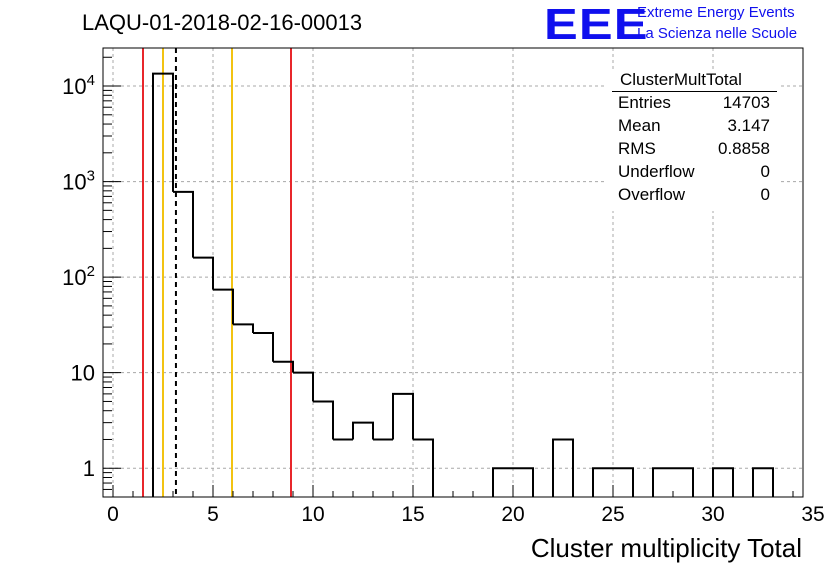  I want to click on stats-divider, so click(694, 91).